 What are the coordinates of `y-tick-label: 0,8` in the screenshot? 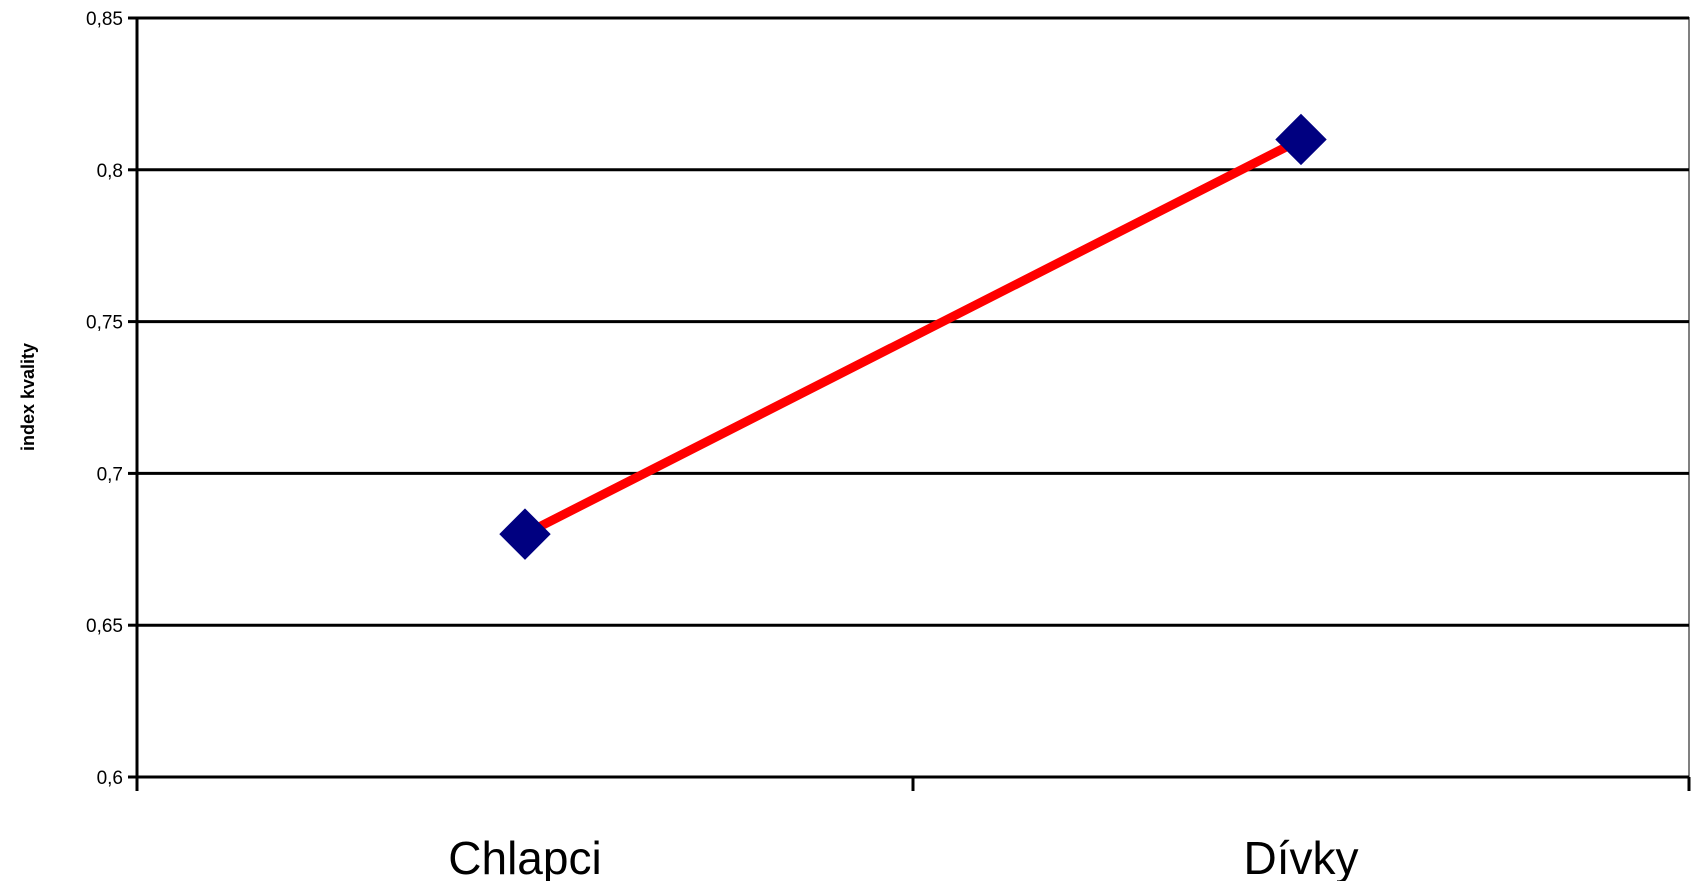 It's located at (110, 171).